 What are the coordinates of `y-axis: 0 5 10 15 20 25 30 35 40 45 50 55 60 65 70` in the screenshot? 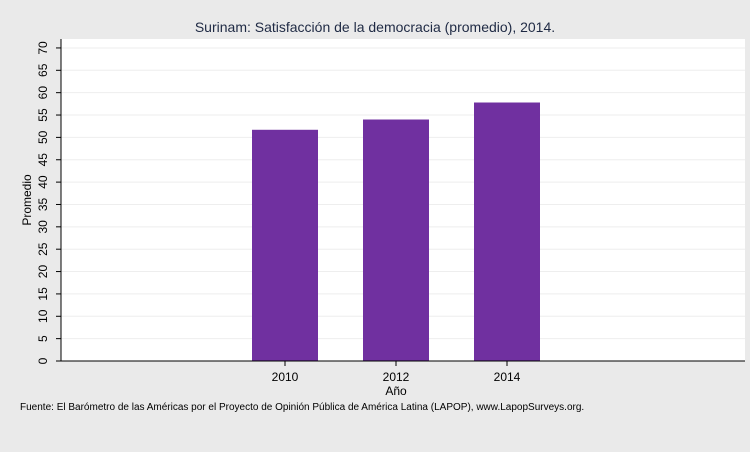 It's located at (49, 201).